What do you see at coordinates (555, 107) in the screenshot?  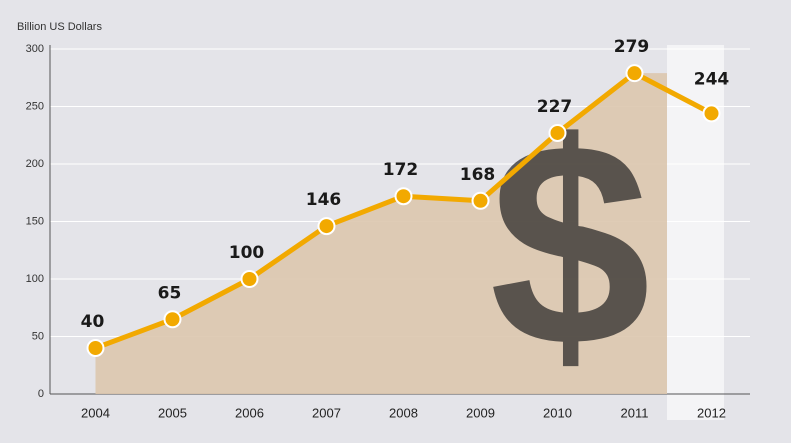 I see `value-label: 227` at bounding box center [555, 107].